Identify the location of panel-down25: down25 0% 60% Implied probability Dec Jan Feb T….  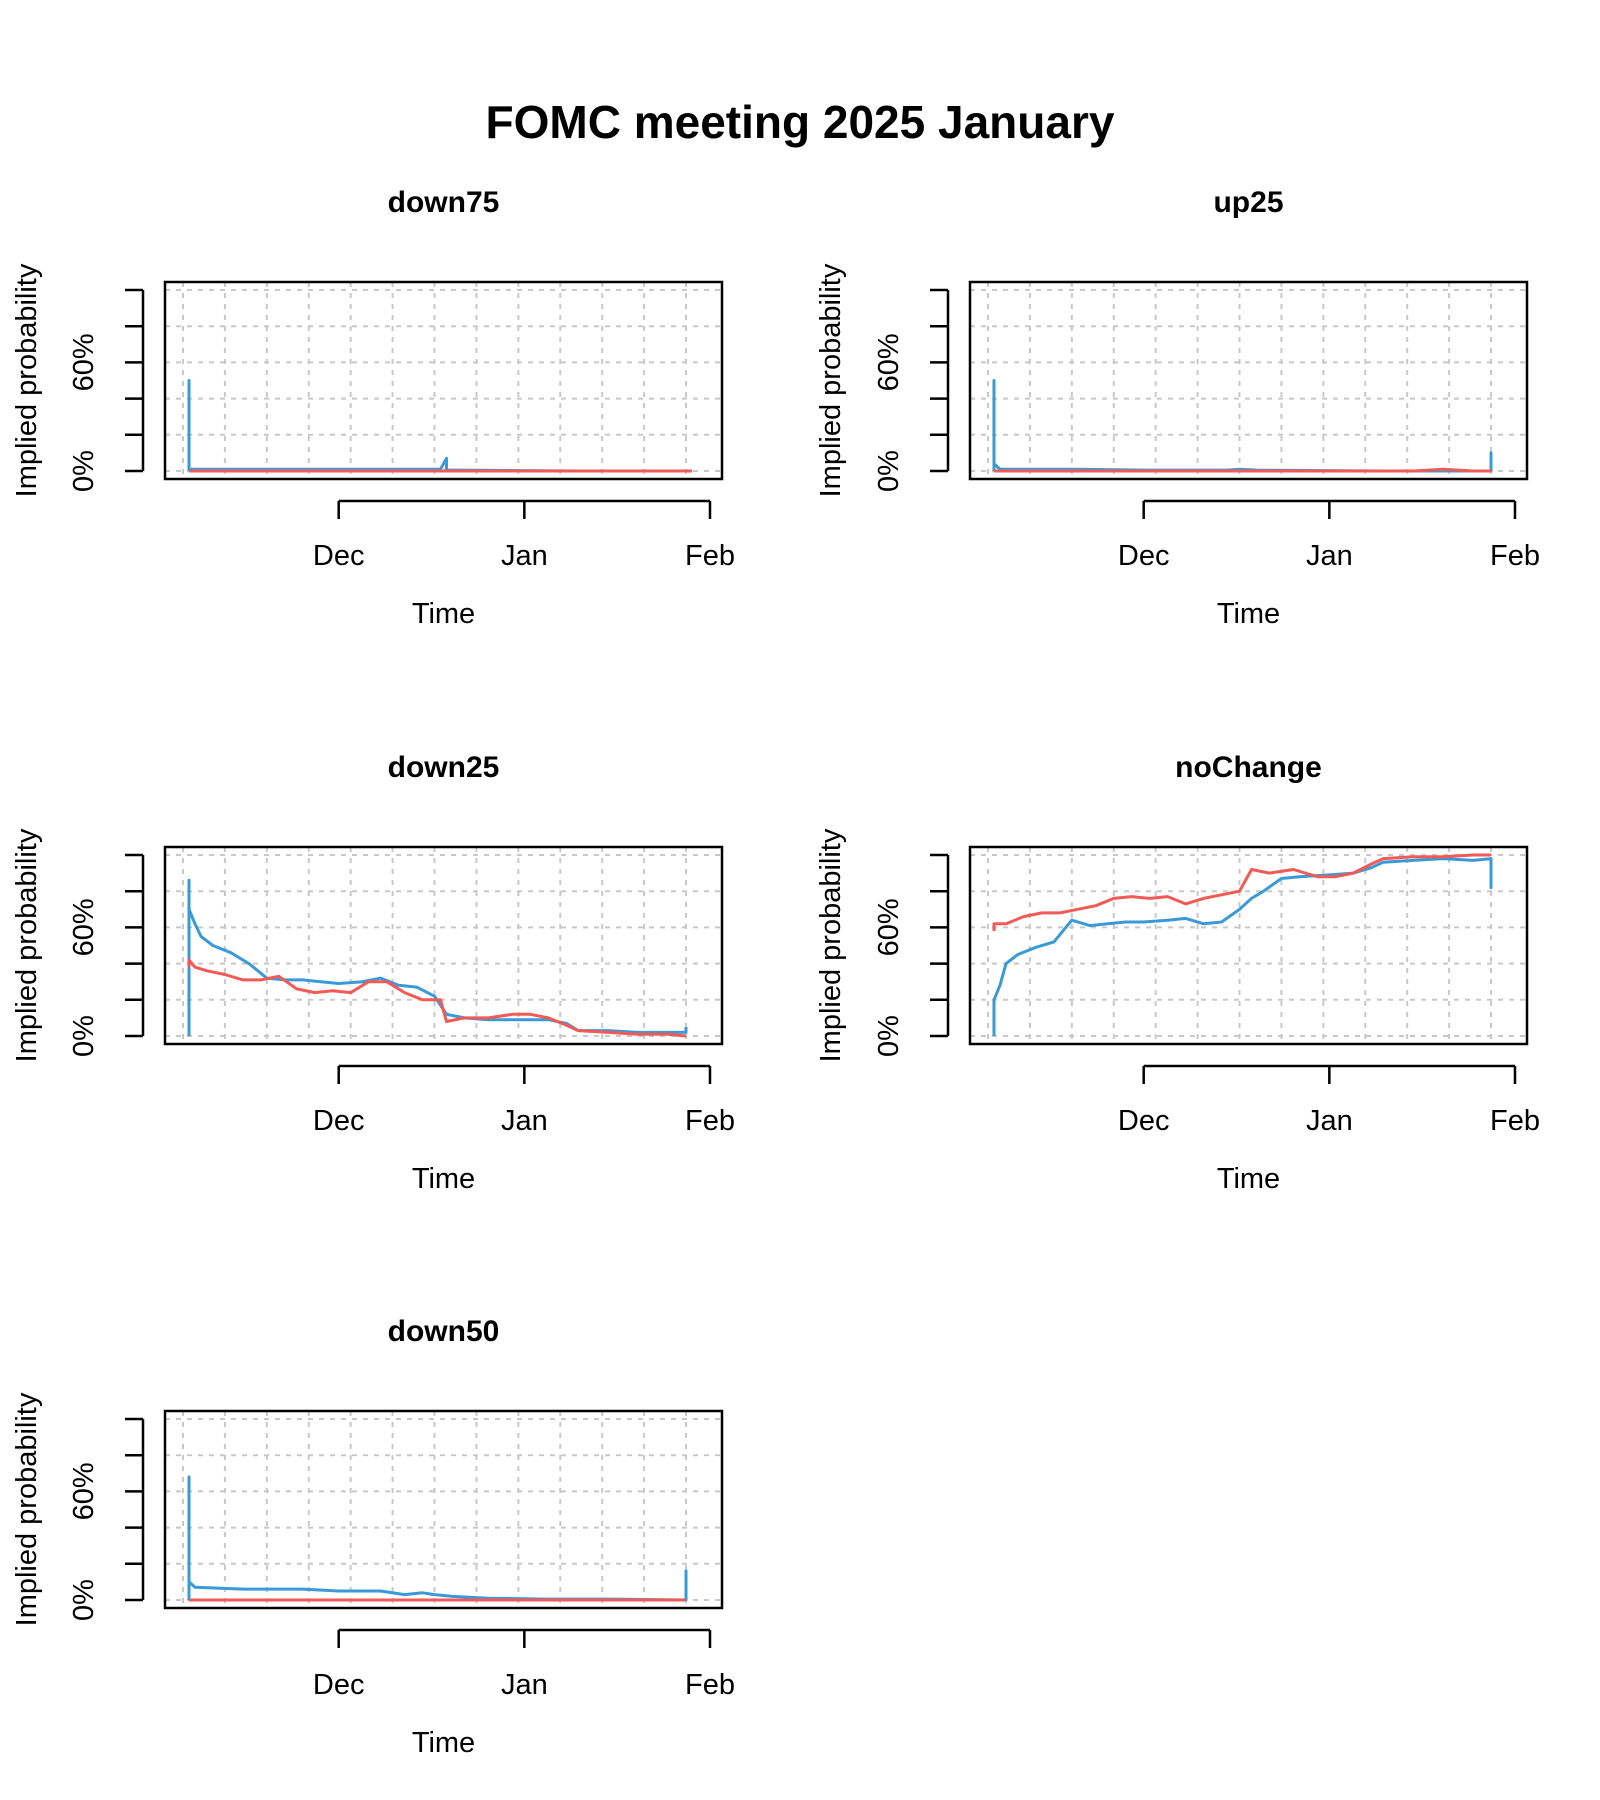
(373, 973).